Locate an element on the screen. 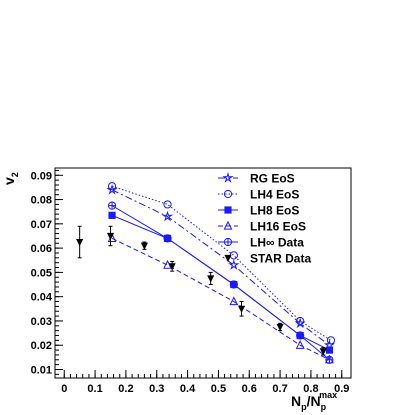 The image size is (415, 415). x-tick-label: 0.9 is located at coordinates (341, 389).